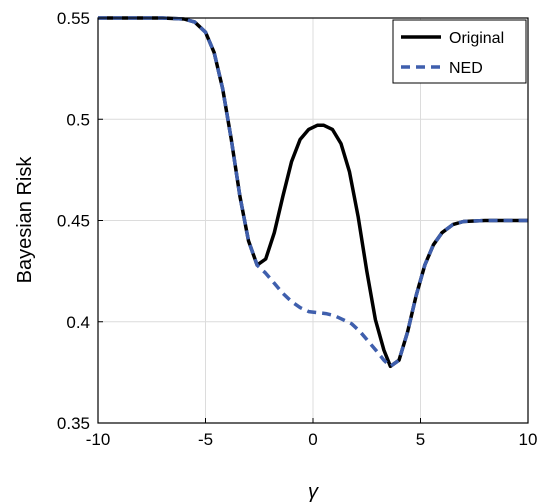 This screenshot has height=504, width=550. I want to click on legend-box, so click(459, 51).